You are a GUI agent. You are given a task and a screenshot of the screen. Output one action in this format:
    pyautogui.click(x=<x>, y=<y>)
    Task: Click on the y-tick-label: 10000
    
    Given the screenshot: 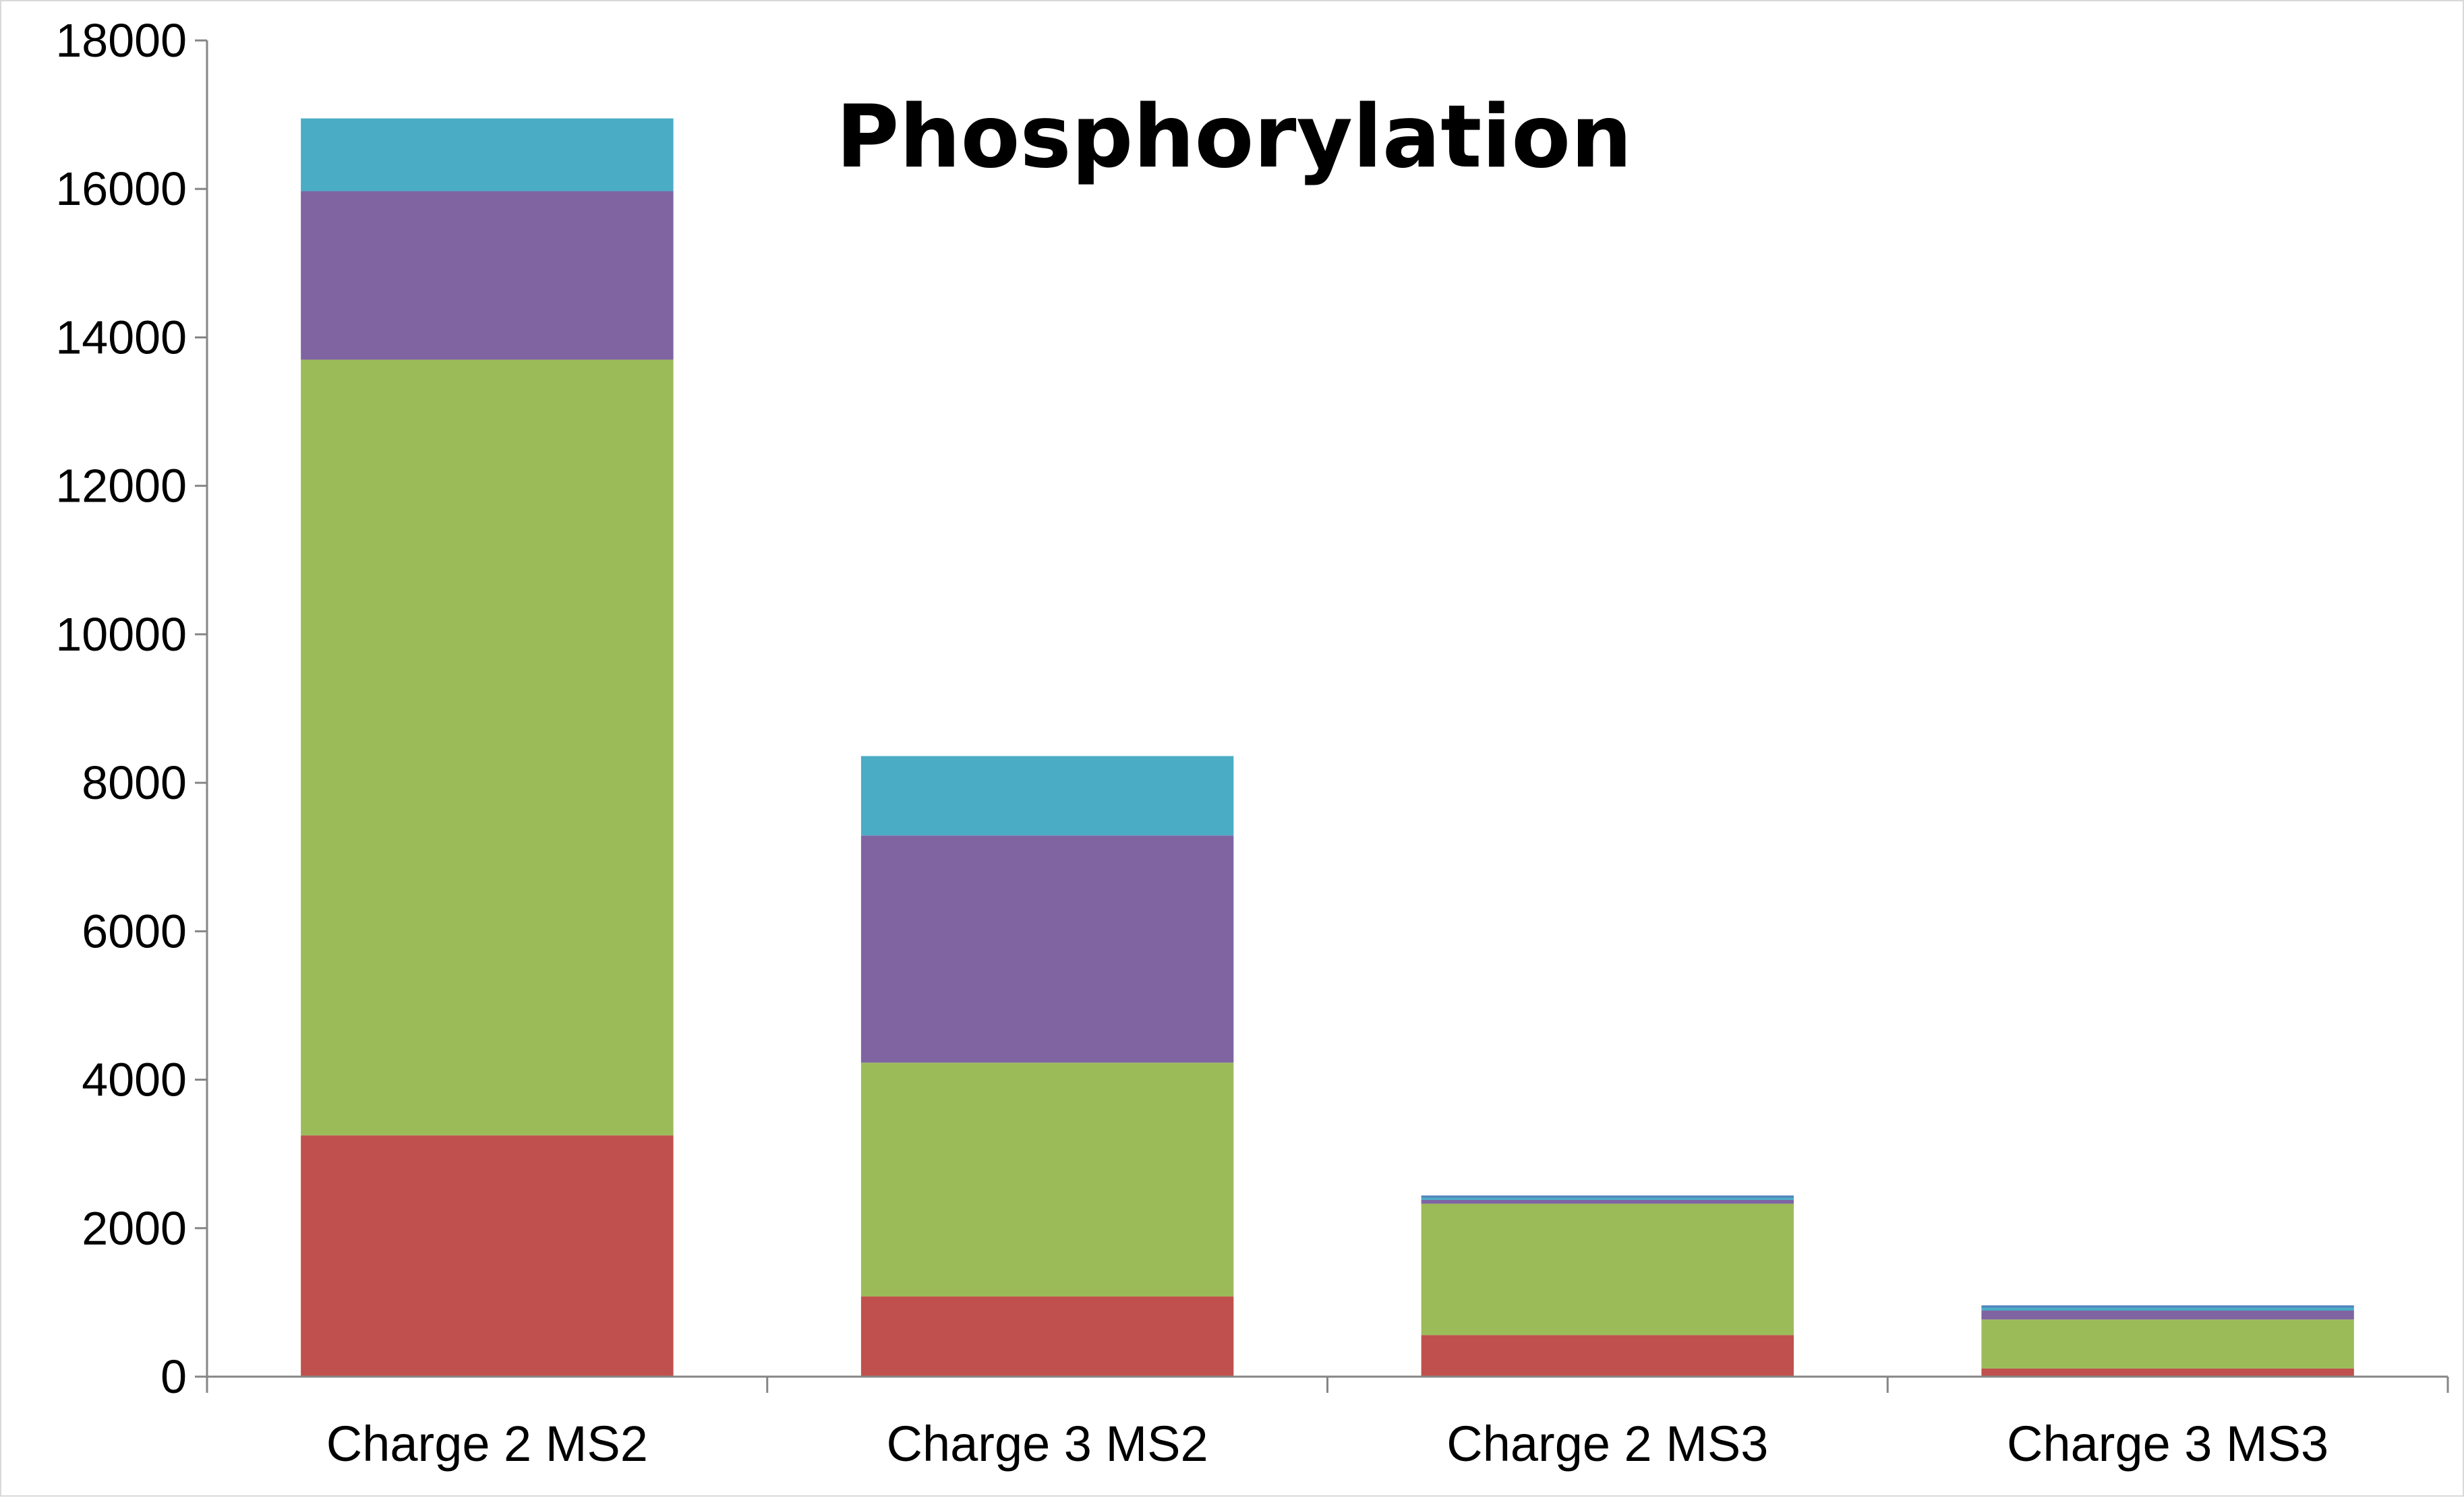 What is the action you would take?
    pyautogui.click(x=121, y=634)
    